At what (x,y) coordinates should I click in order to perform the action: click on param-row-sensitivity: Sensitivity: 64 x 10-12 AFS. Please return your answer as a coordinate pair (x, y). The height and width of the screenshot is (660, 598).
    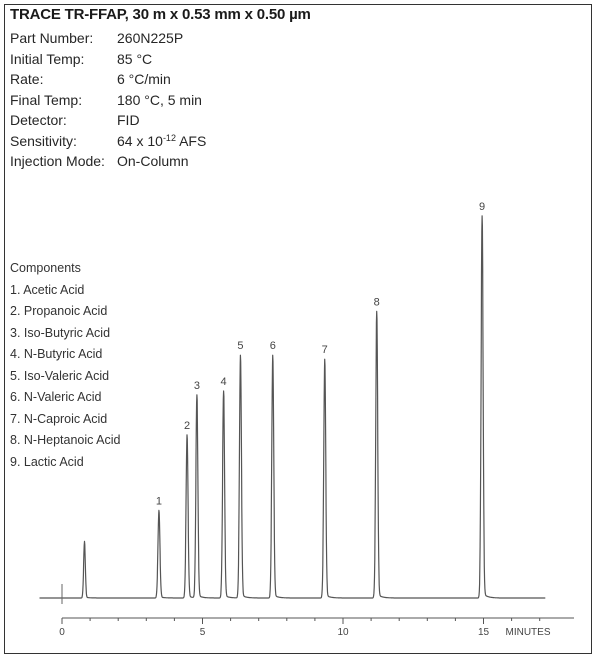
    Looking at the image, I should click on (108, 141).